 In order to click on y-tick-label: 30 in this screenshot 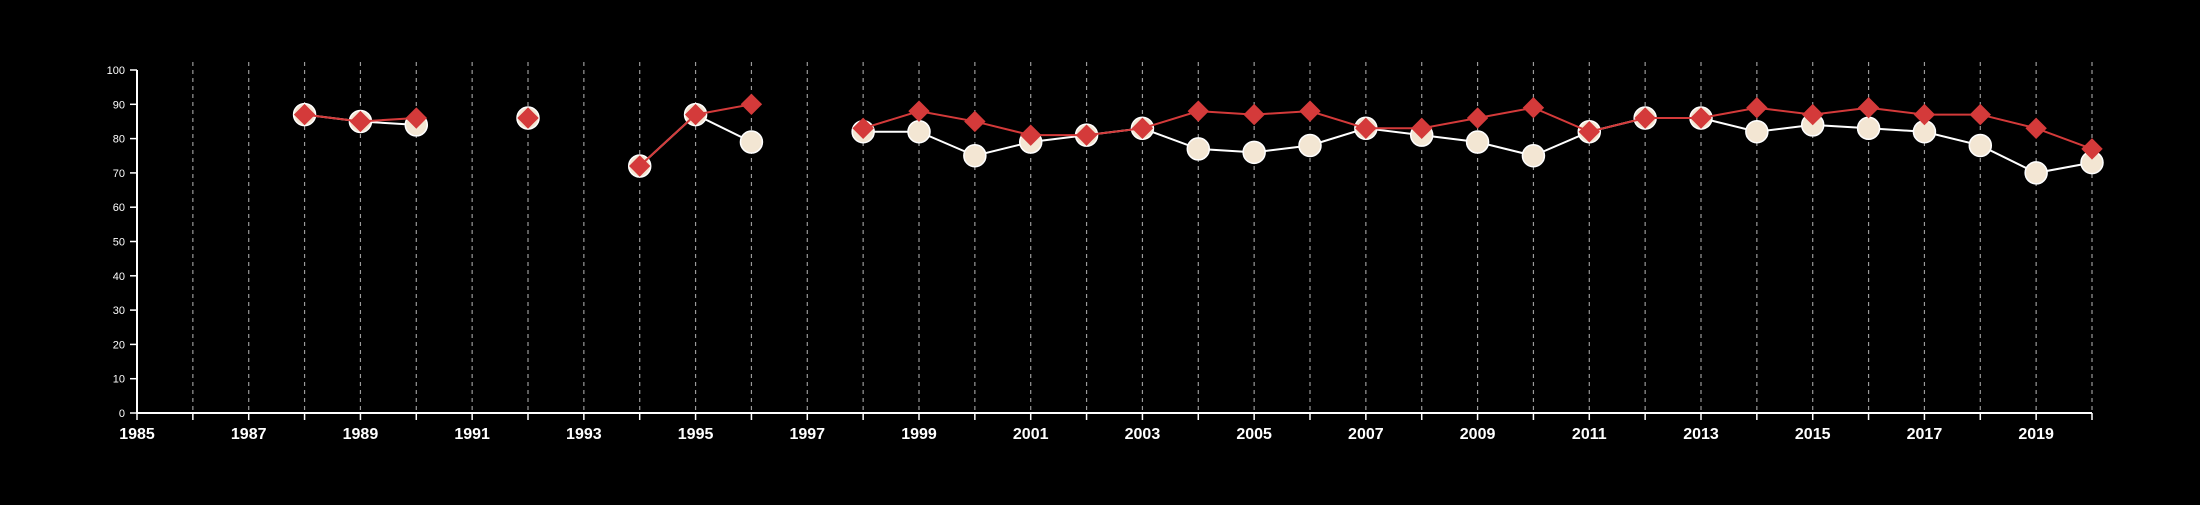, I will do `click(119, 311)`.